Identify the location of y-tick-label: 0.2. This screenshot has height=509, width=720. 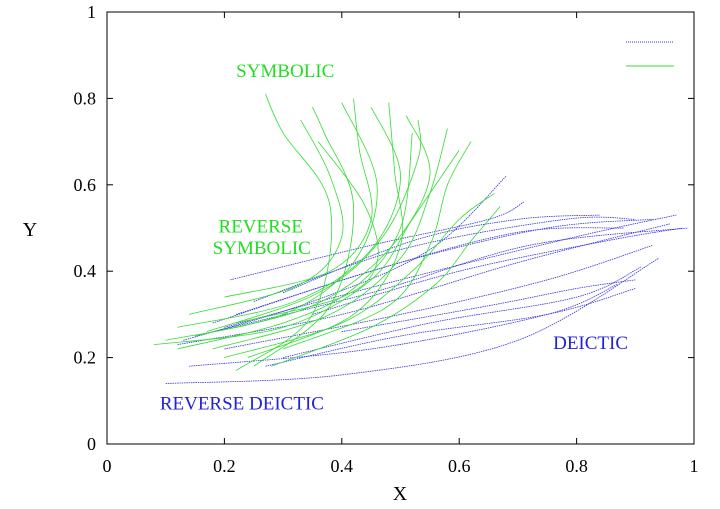
(85, 358).